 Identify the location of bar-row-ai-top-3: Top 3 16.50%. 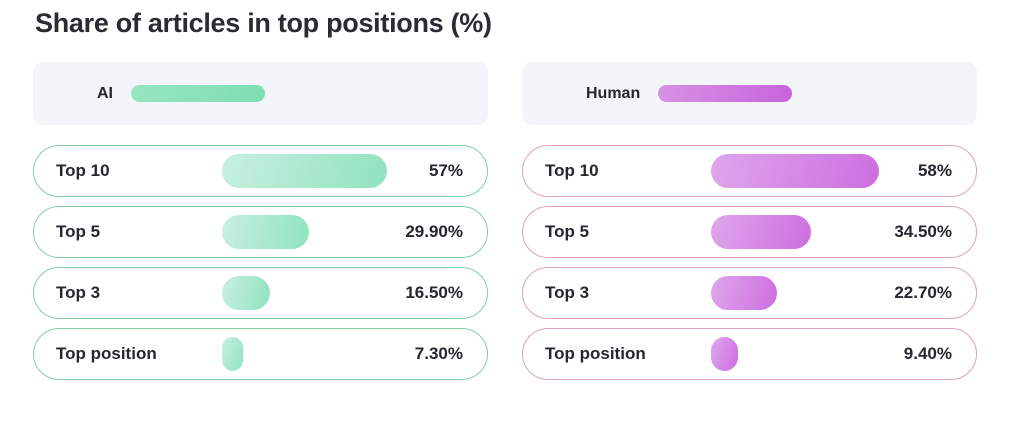
(260, 293).